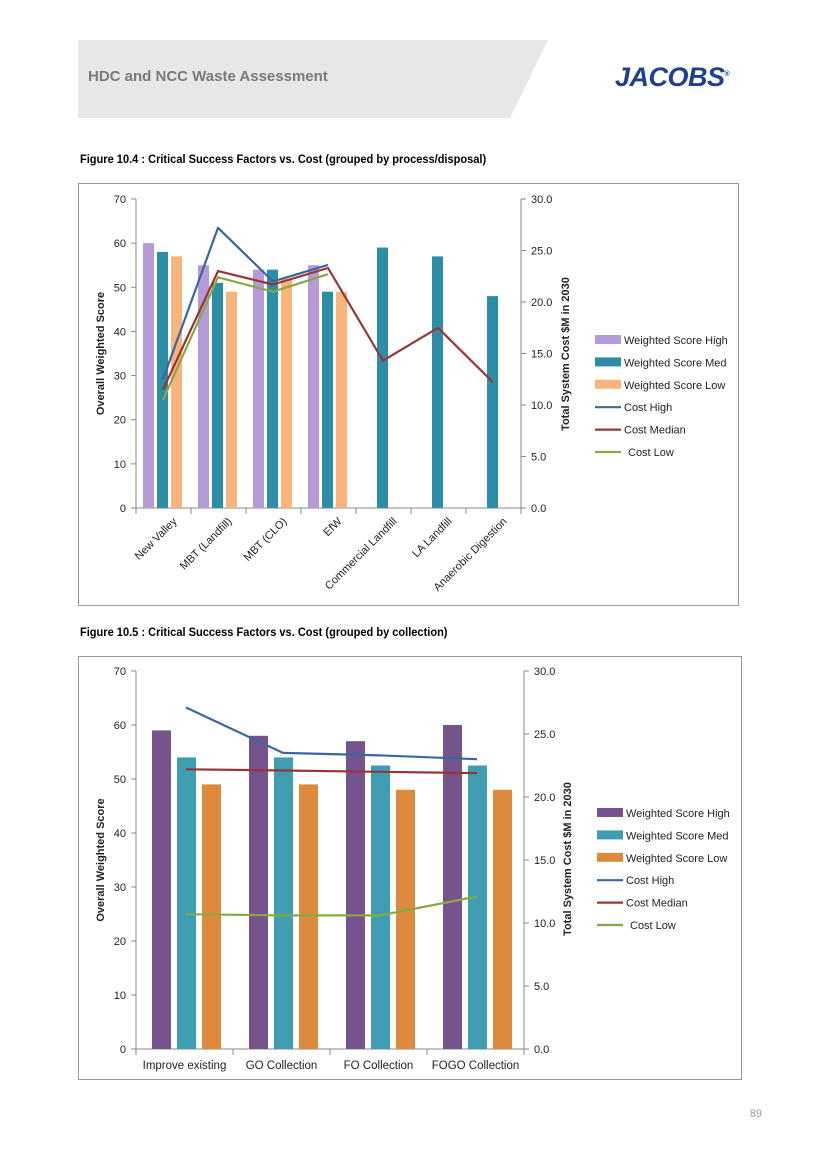  What do you see at coordinates (282, 1066) in the screenshot?
I see `x-category-label: GO Collection` at bounding box center [282, 1066].